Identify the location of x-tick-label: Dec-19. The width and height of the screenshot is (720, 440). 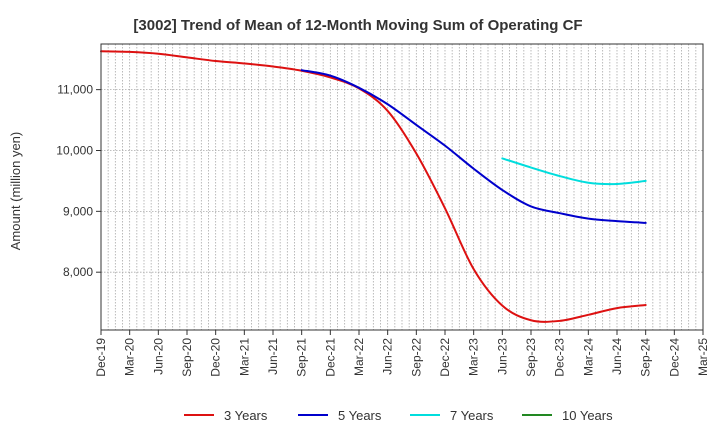
(101, 357).